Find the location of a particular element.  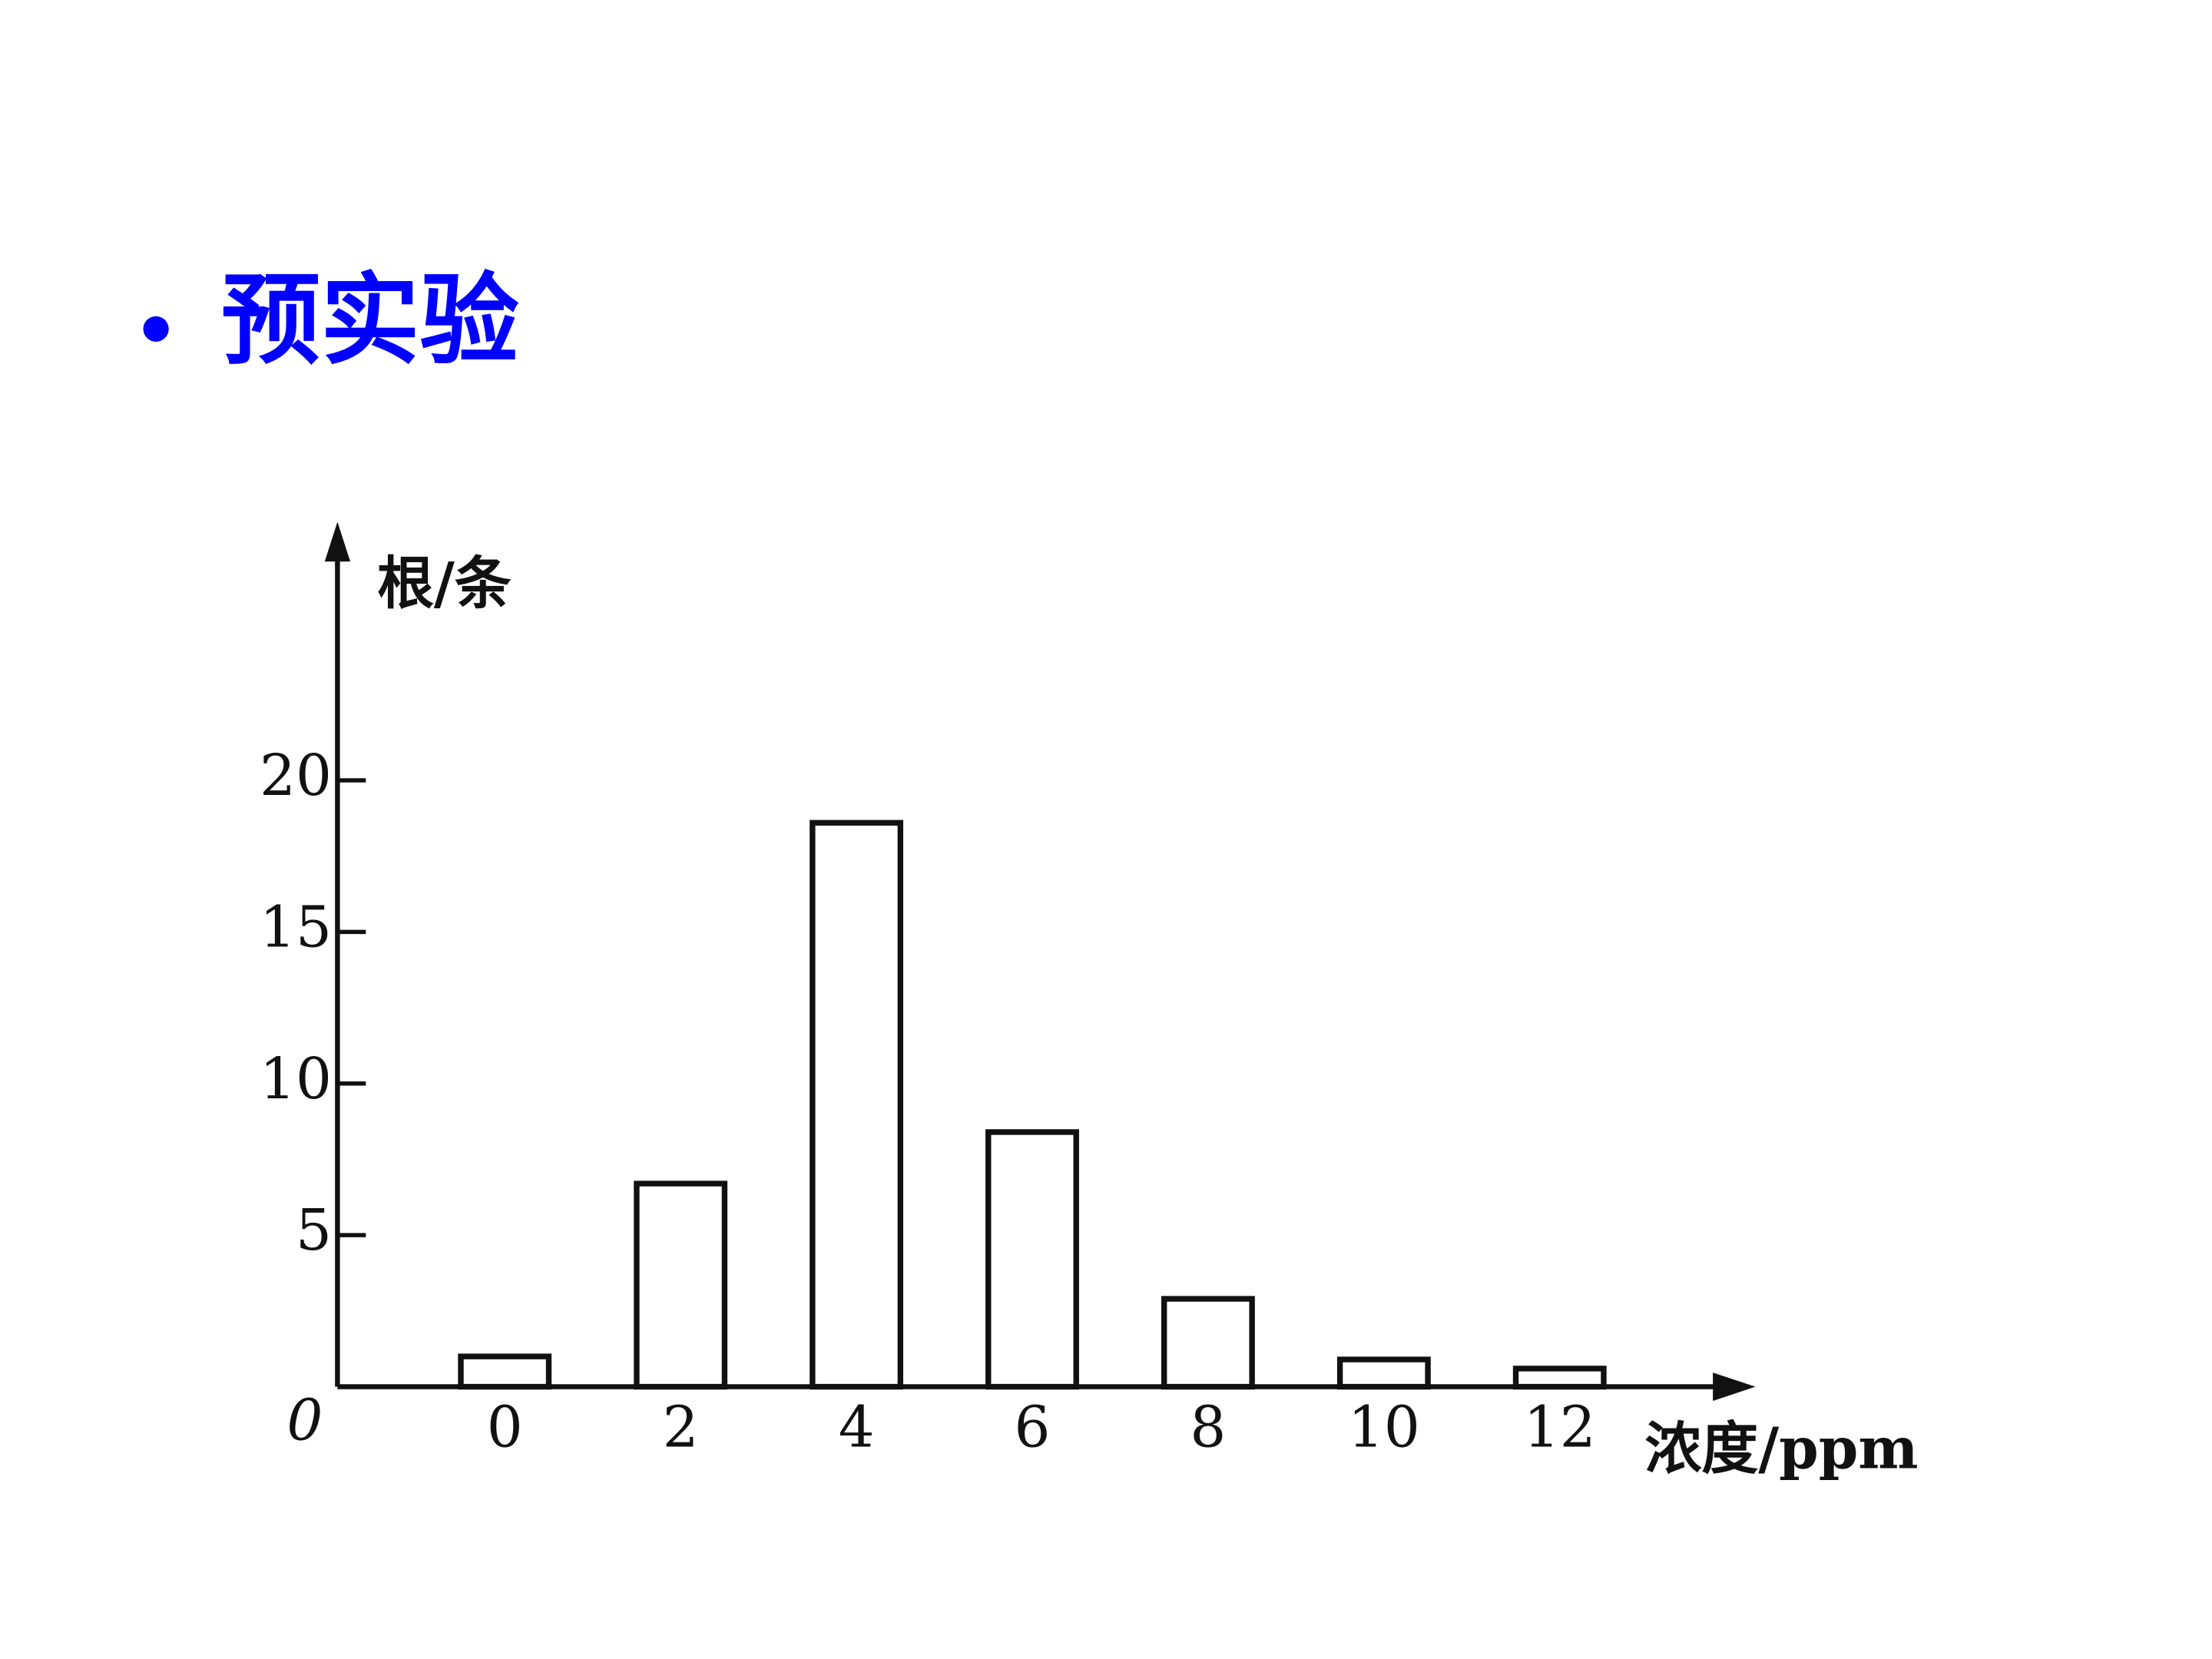

x-tick-label: 8 is located at coordinates (1208, 1428).